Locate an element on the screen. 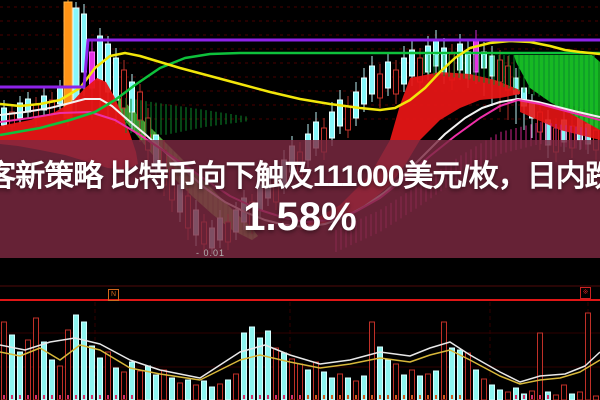  headline-line2: 1.58% is located at coordinates (300, 216).